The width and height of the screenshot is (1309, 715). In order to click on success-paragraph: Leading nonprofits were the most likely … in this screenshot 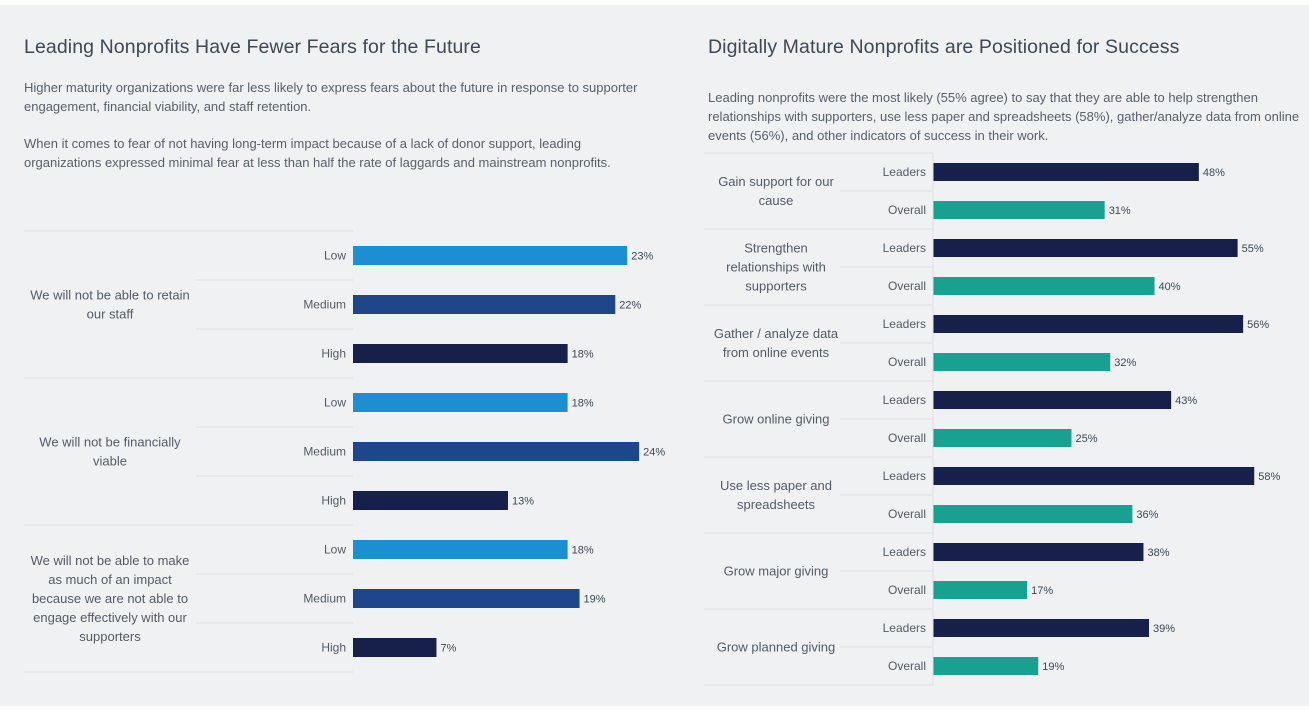, I will do `click(1004, 116)`.